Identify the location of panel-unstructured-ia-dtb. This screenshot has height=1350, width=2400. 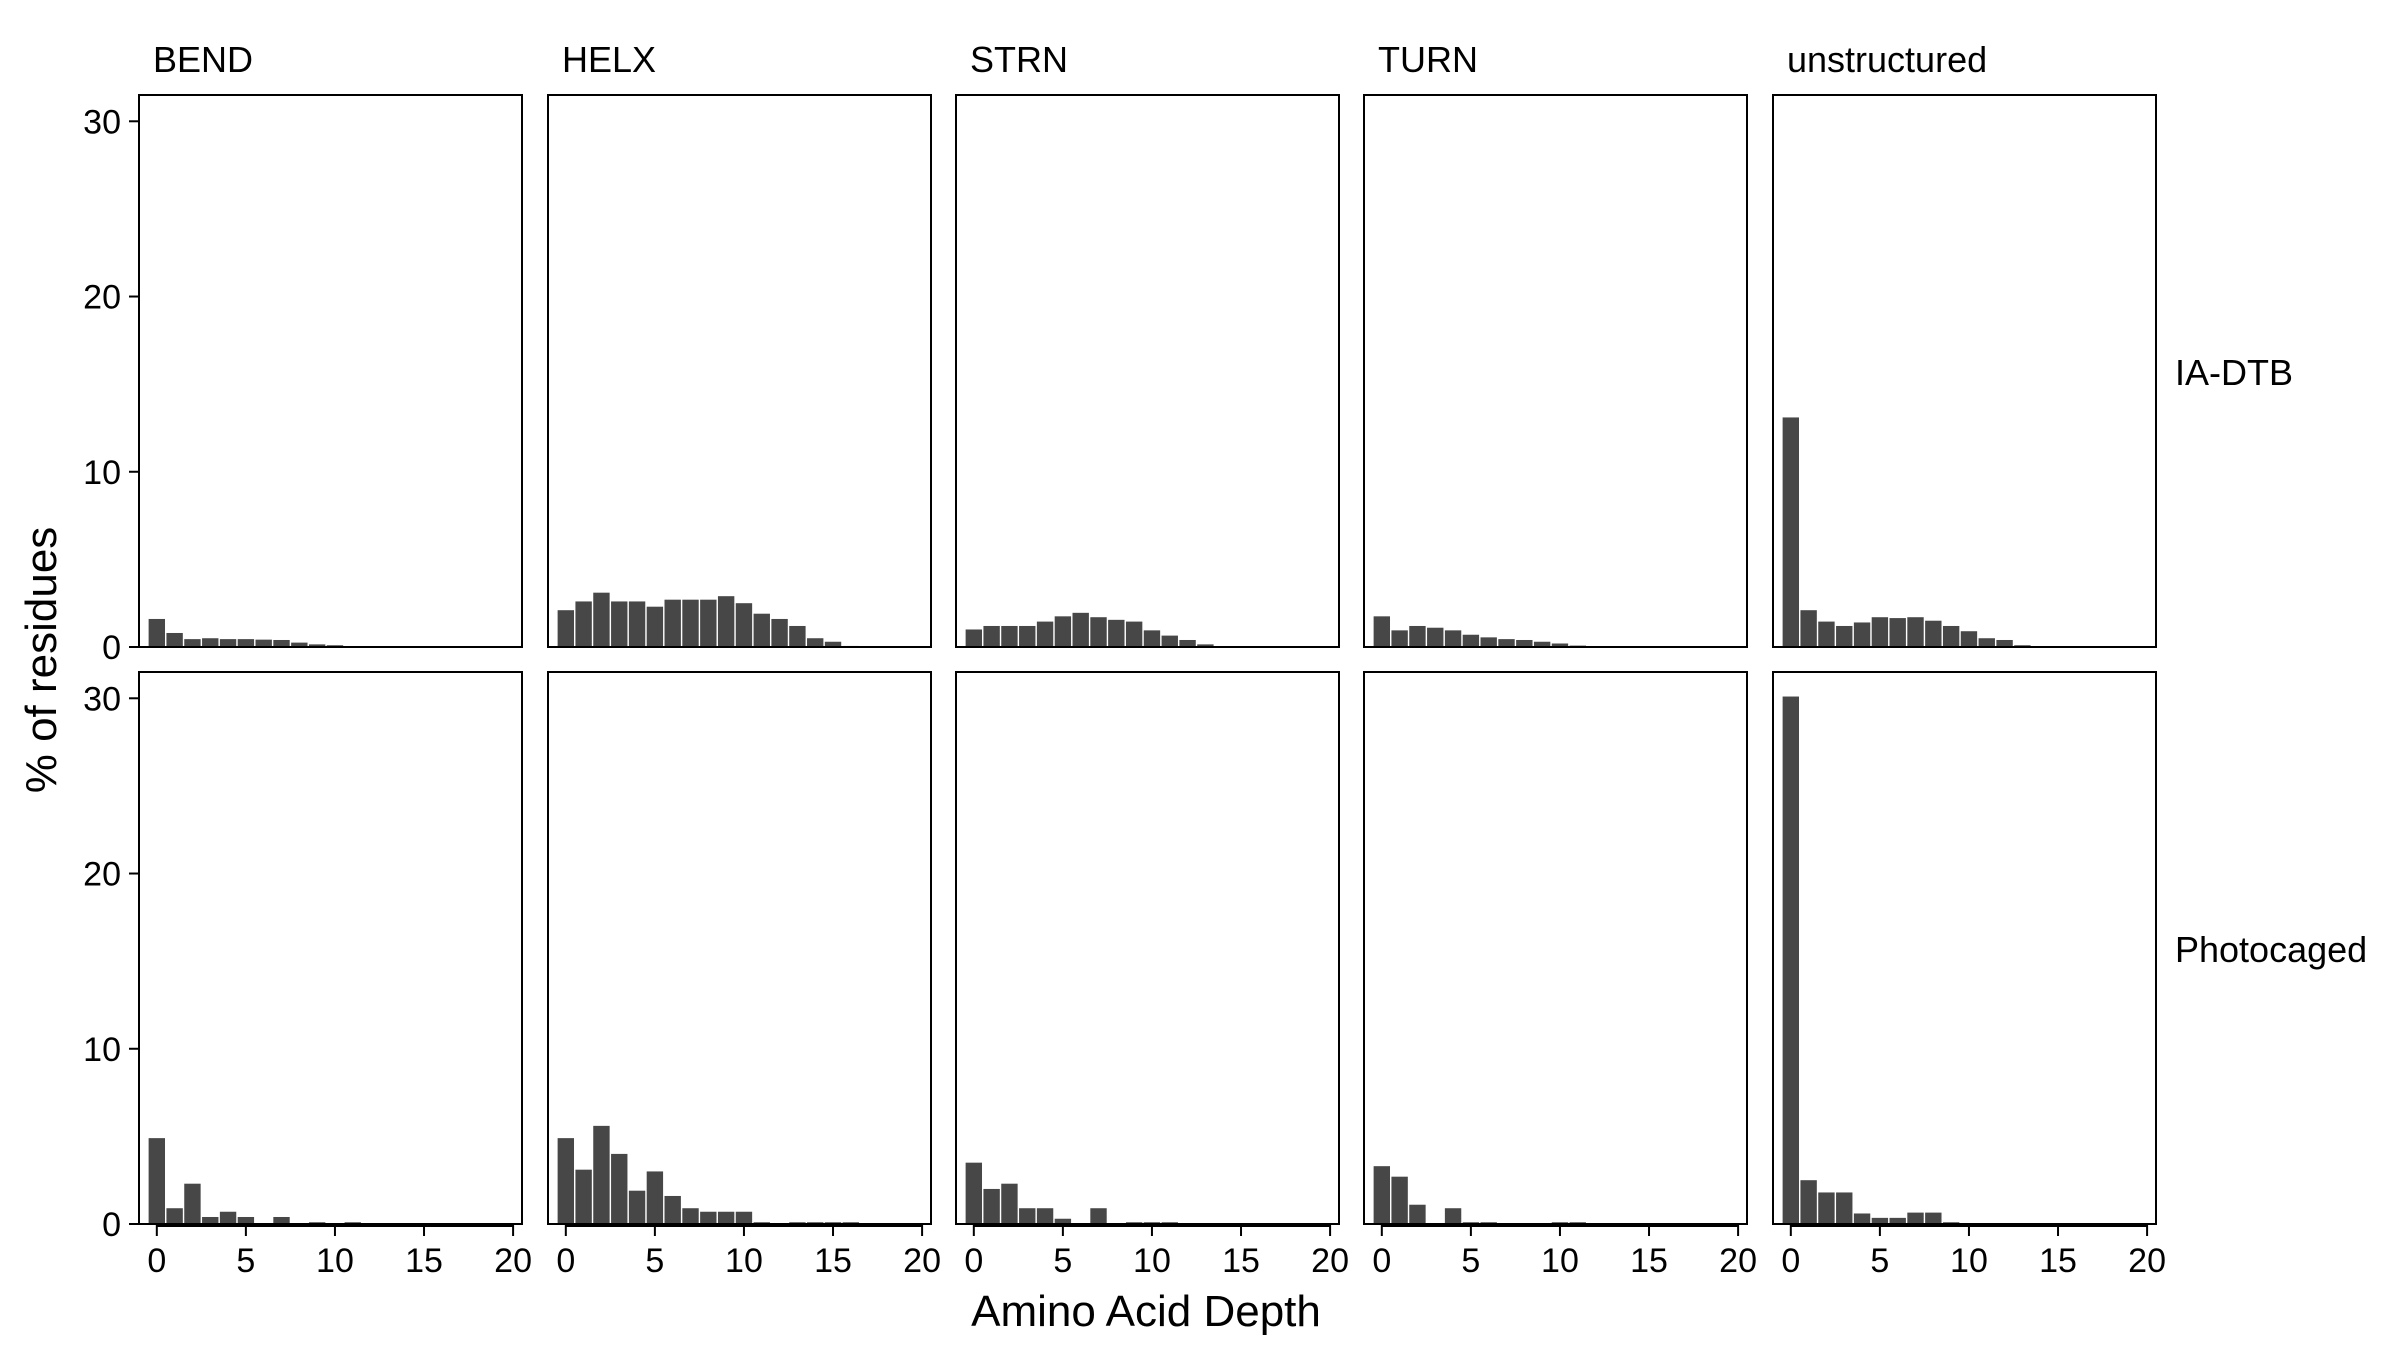
(1964, 371).